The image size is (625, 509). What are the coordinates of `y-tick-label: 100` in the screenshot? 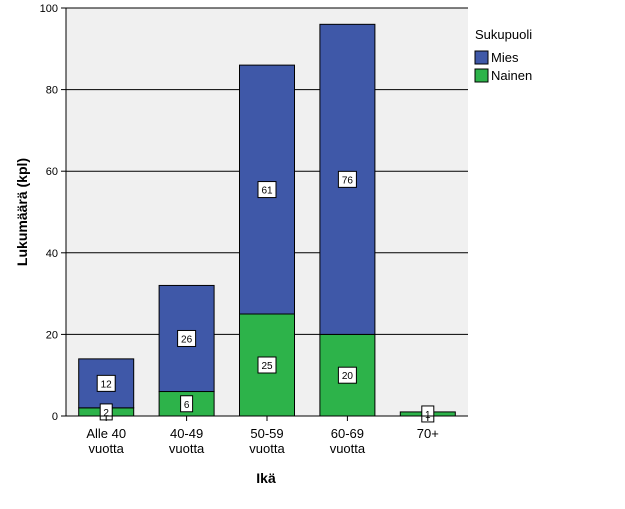 It's located at (49, 9).